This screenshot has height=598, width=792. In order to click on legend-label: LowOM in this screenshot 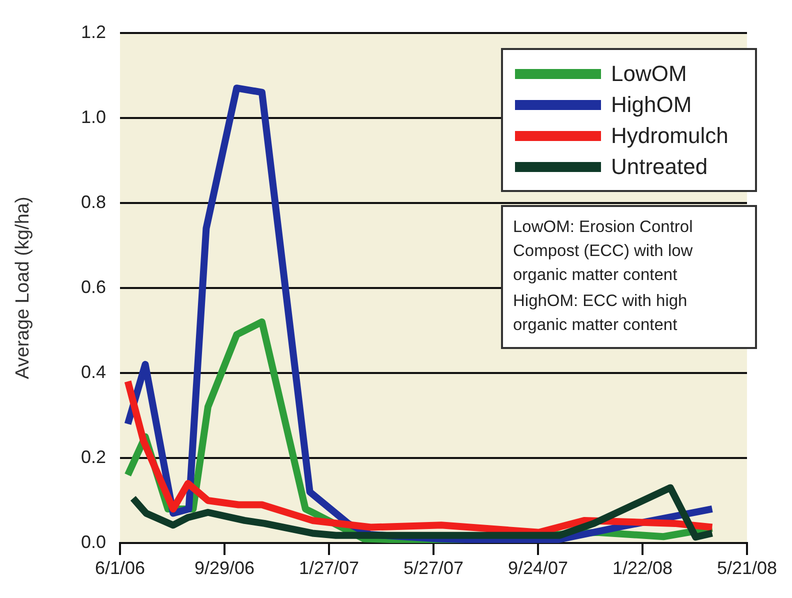, I will do `click(649, 73)`.